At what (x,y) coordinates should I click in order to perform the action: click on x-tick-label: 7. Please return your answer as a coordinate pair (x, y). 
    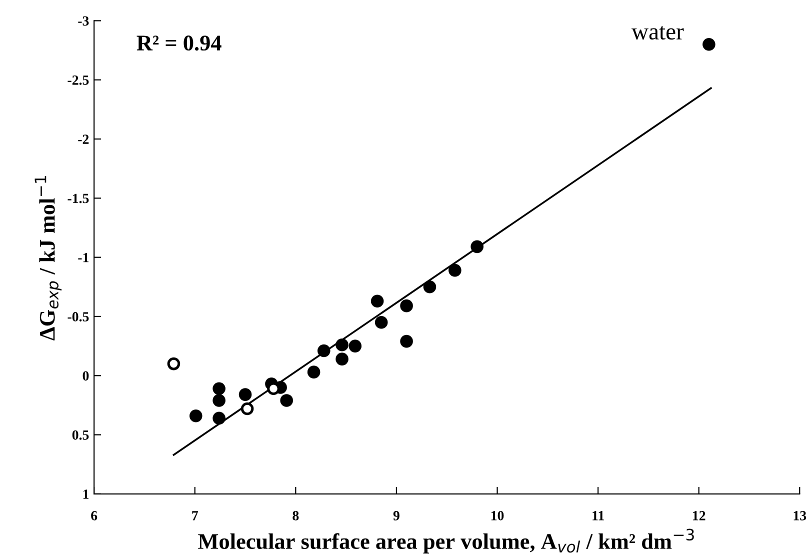
    Looking at the image, I should click on (195, 515).